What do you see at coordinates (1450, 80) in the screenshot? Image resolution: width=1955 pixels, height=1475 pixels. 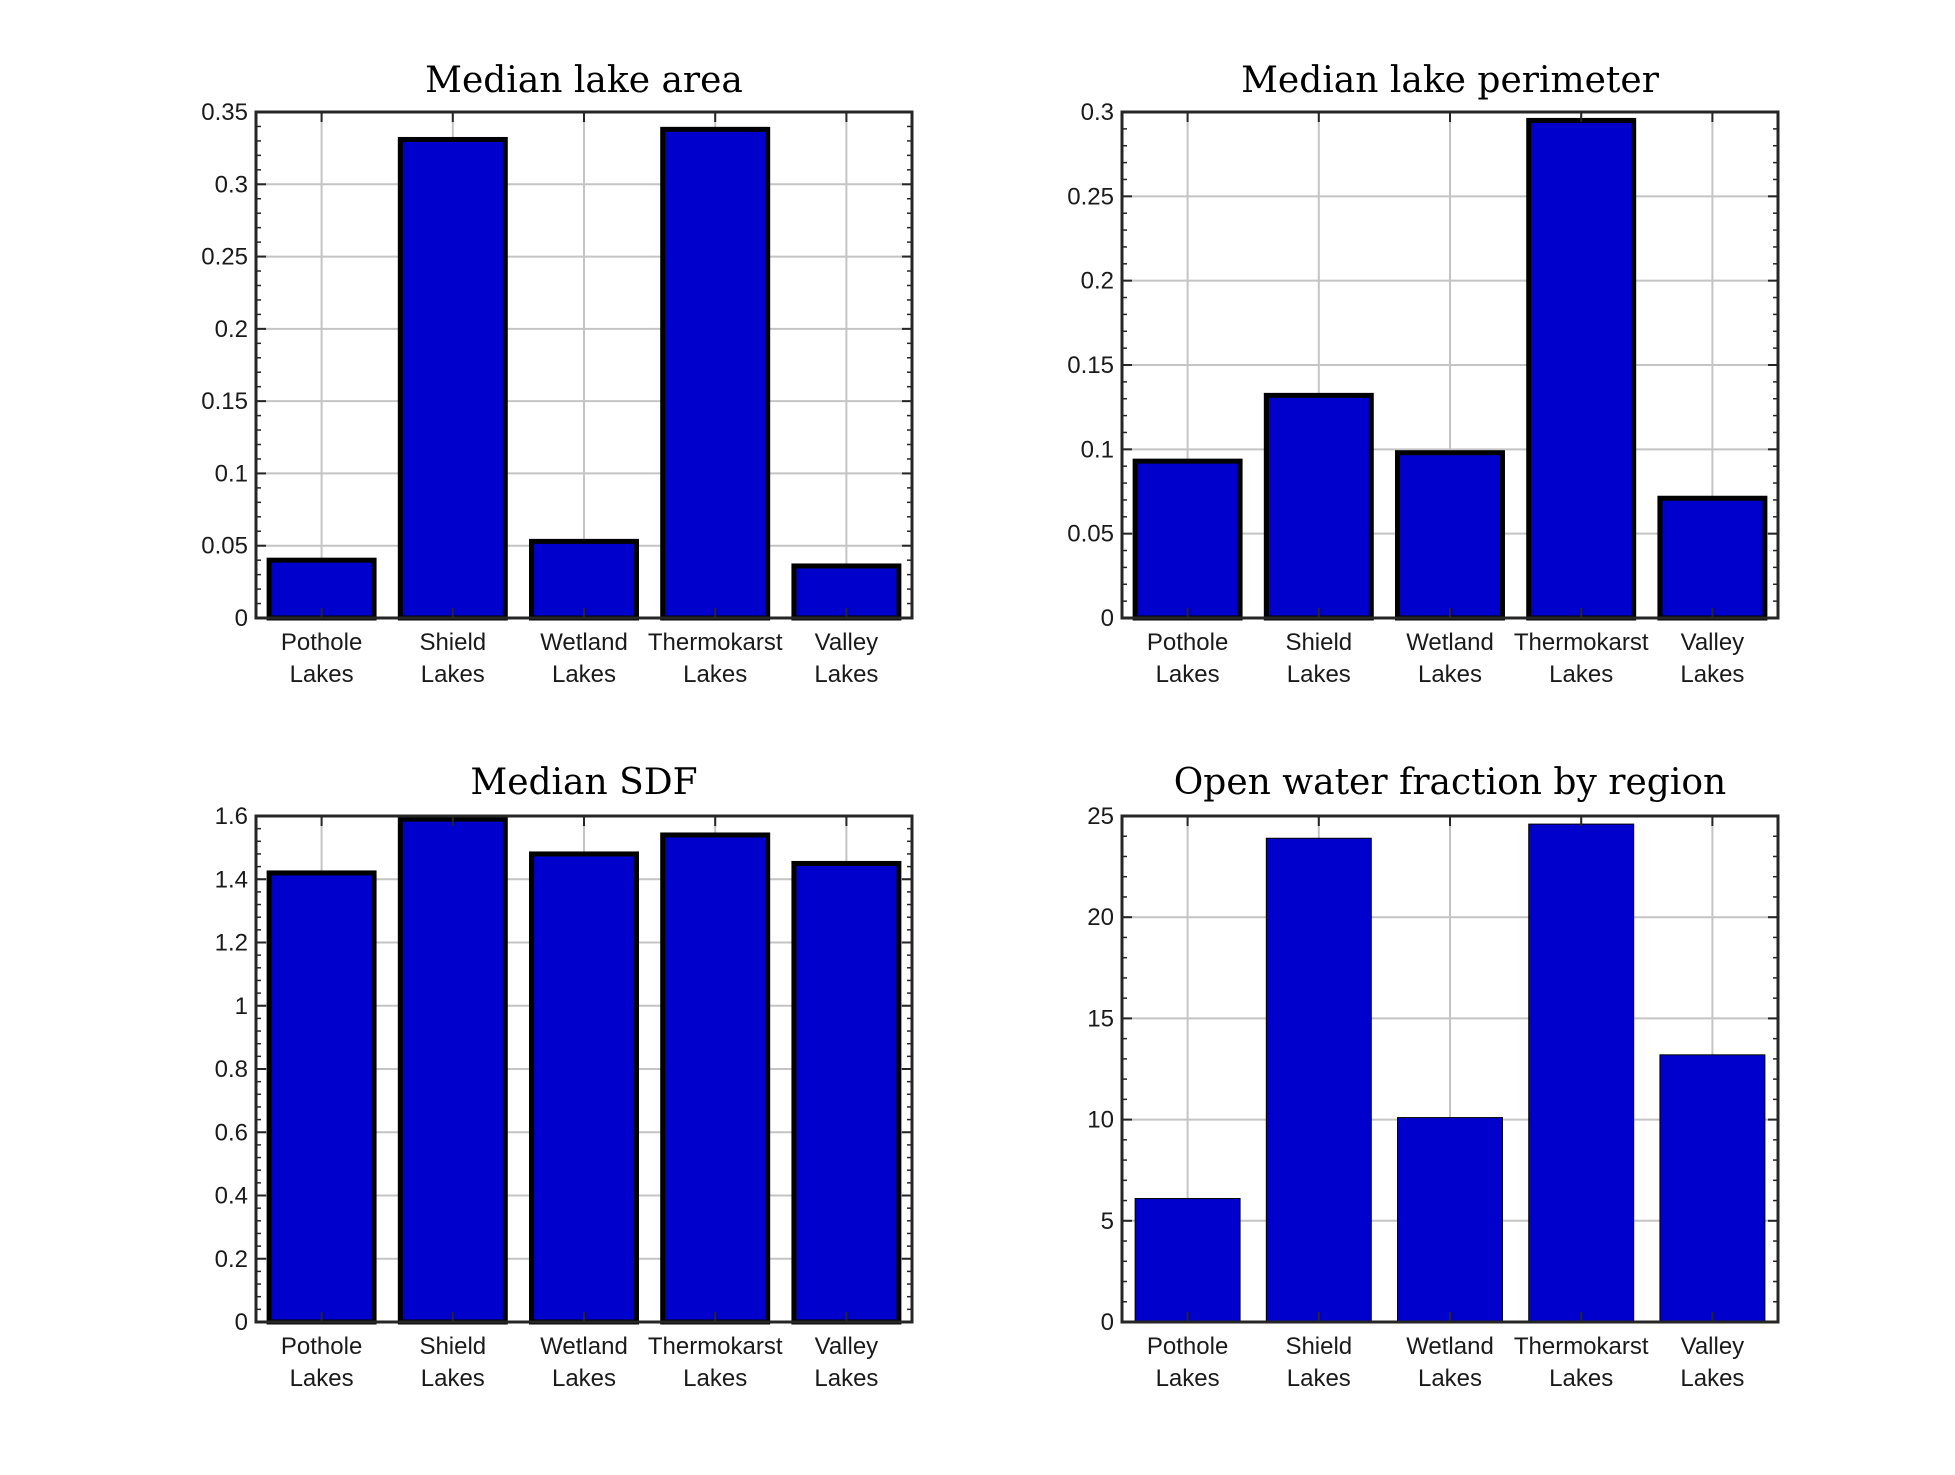 I see `chart-title: Median lake perimeter` at bounding box center [1450, 80].